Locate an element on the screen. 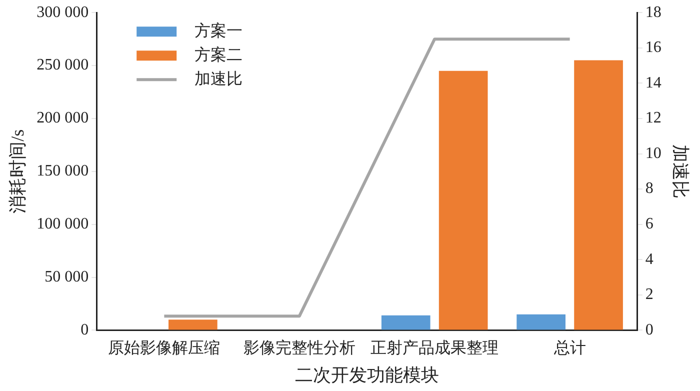  y2-tick-label: 18 is located at coordinates (653, 12).